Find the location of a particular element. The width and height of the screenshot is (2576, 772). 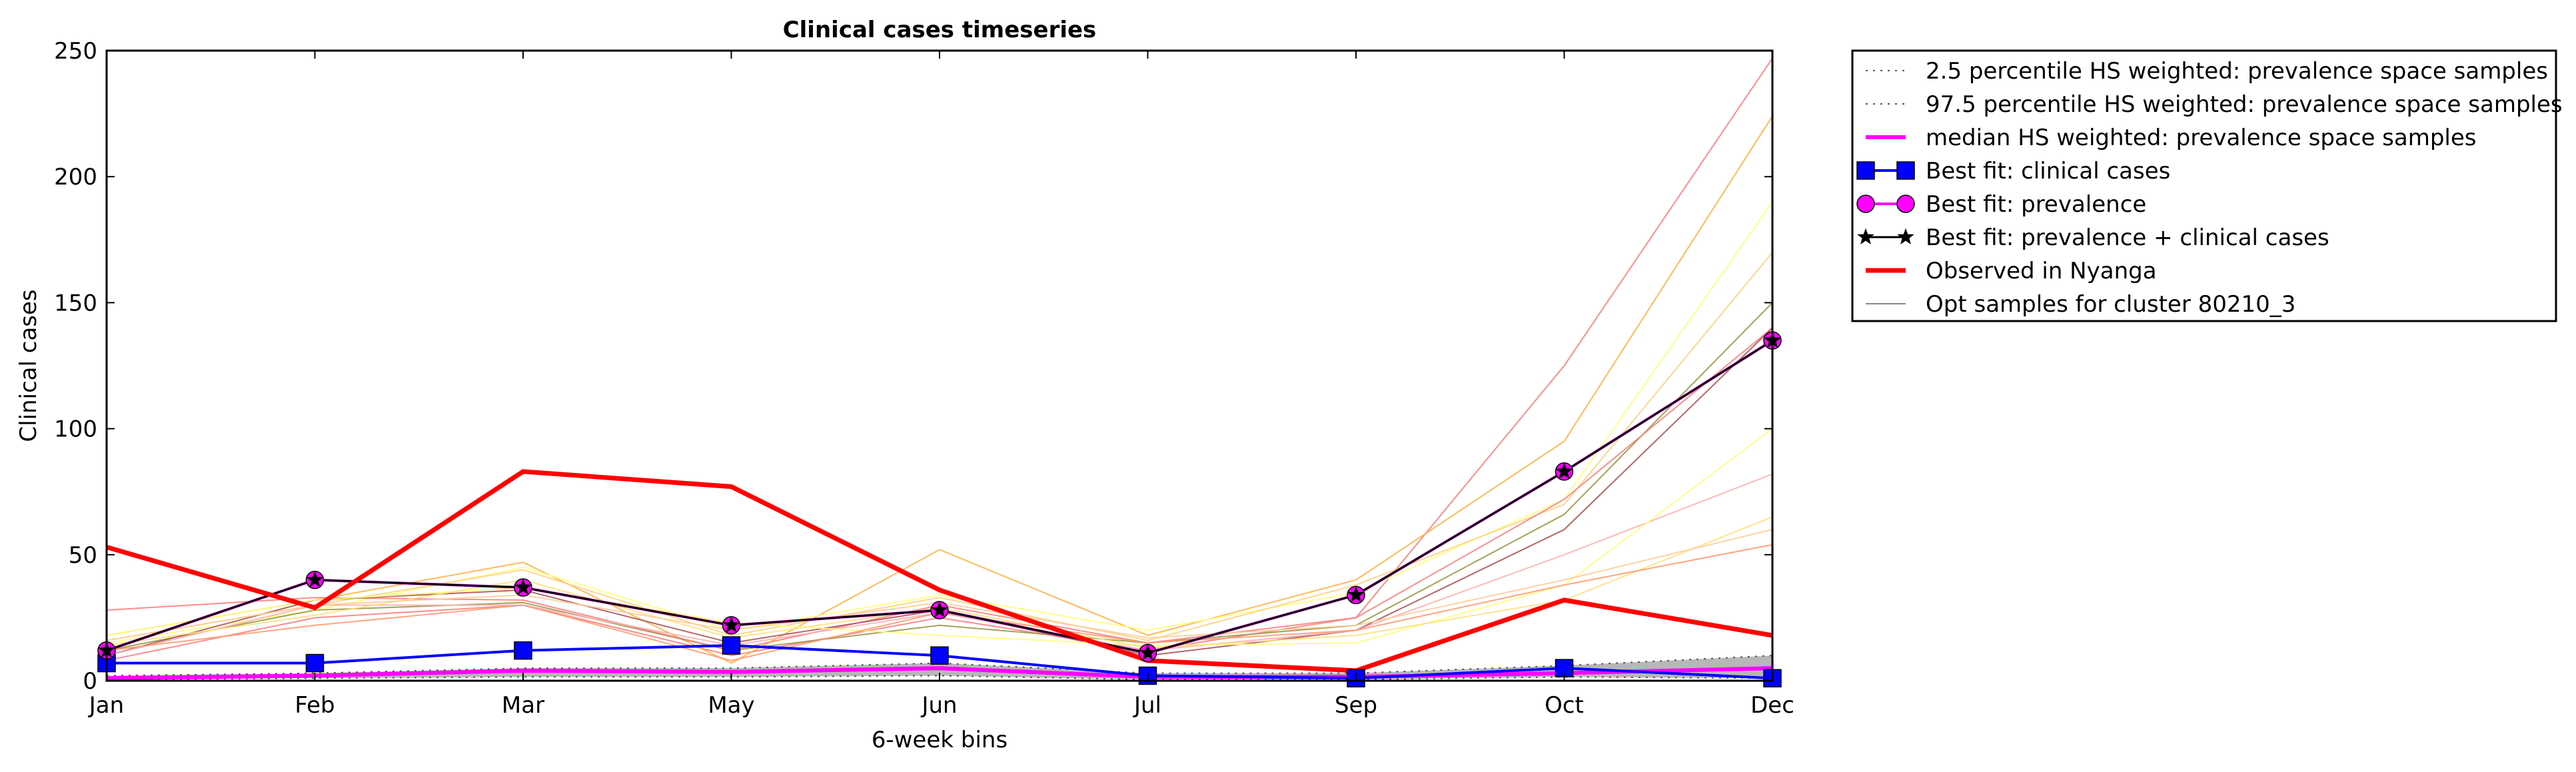

x-tick-label: Jun is located at coordinates (939, 705).